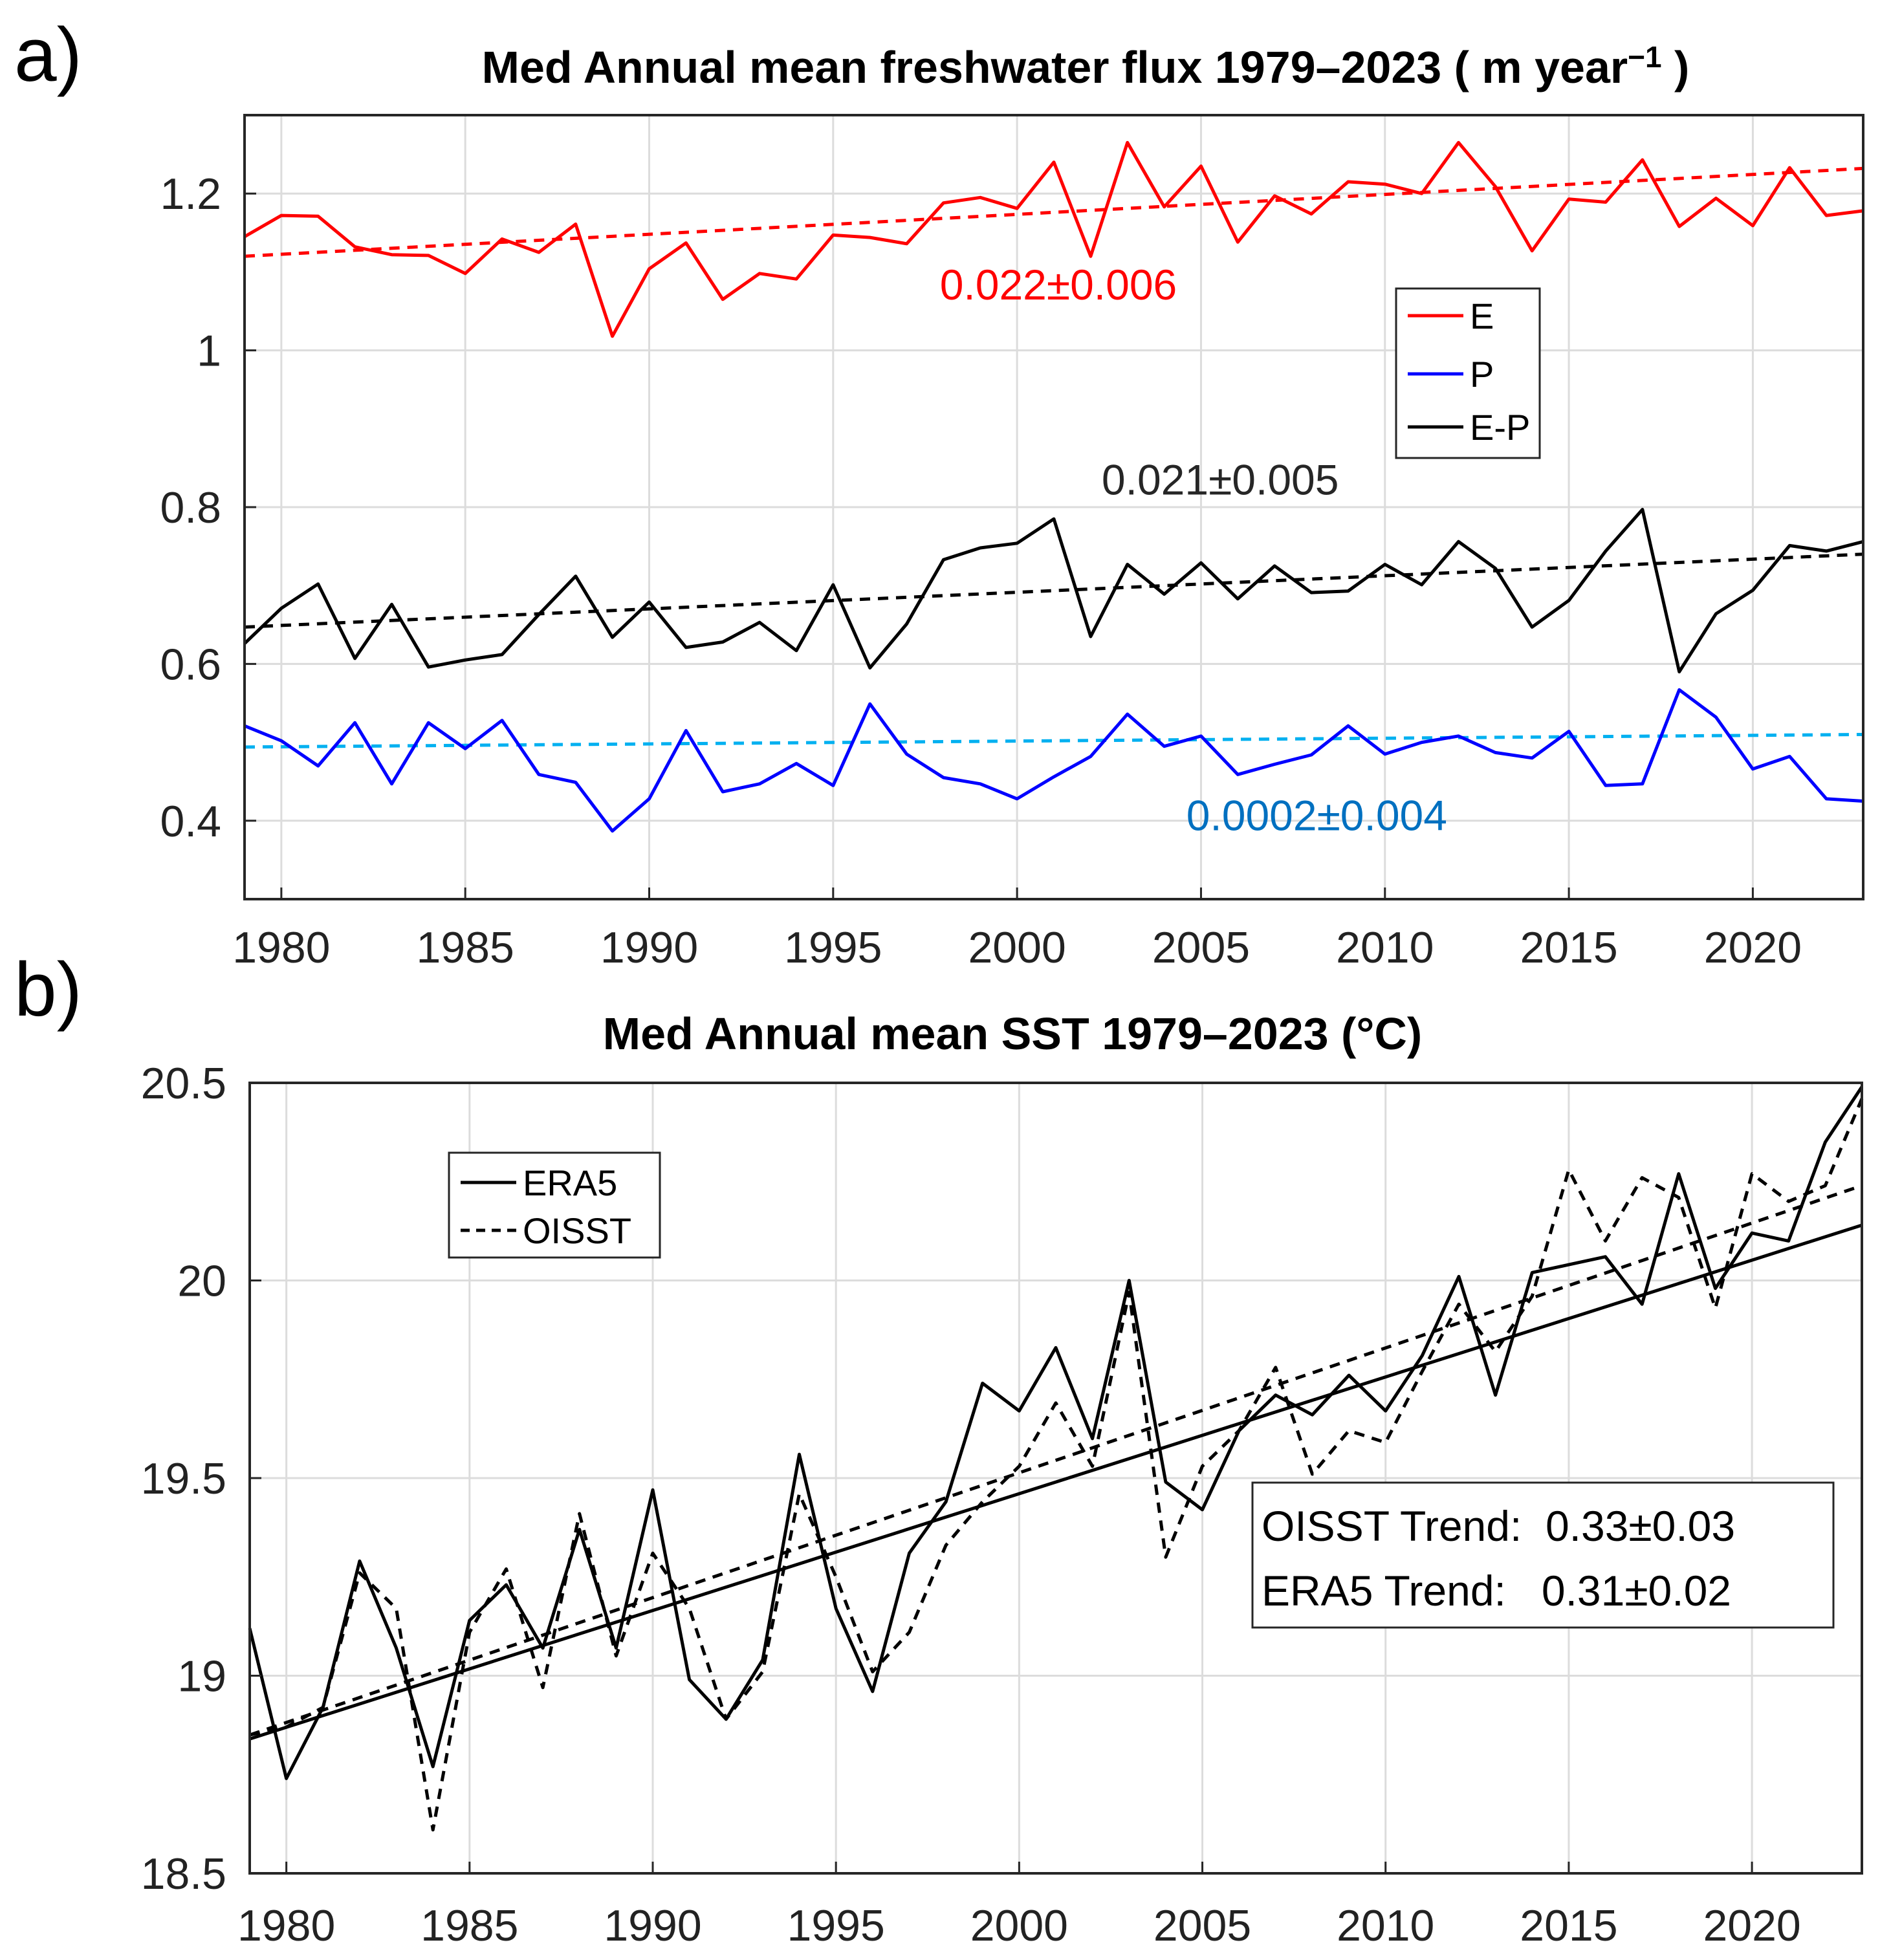 The height and width of the screenshot is (1960, 1880). I want to click on panel-b-legend-box, so click(554, 1205).